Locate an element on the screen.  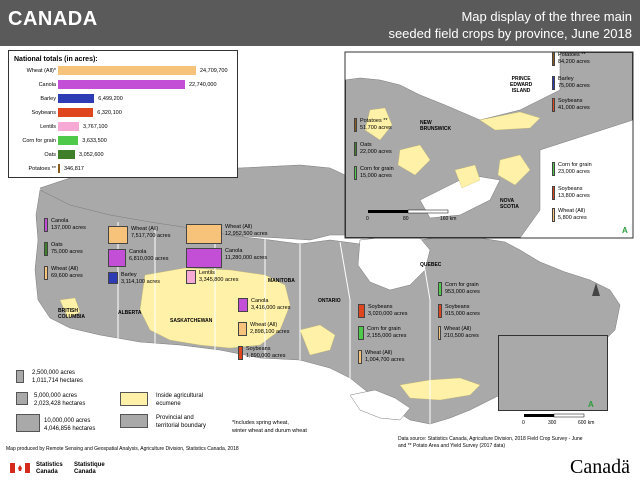
crop-annotation-pe-soy: Soybeans 41,000 acres is located at coordinates (574, 104).